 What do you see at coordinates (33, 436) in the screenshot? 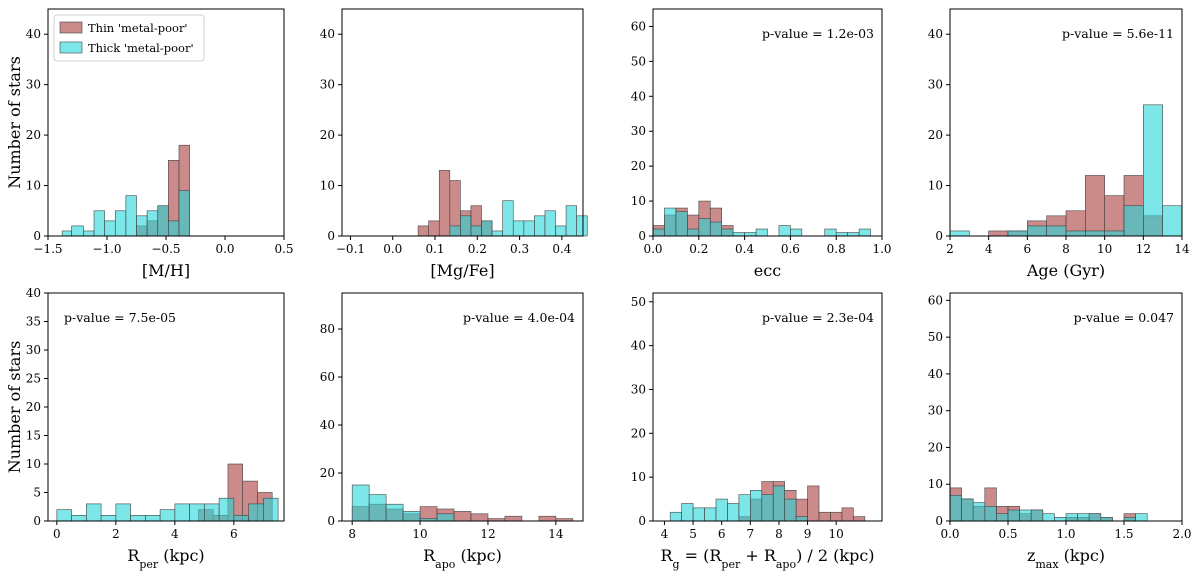
I see `ytick-label: 15` at bounding box center [33, 436].